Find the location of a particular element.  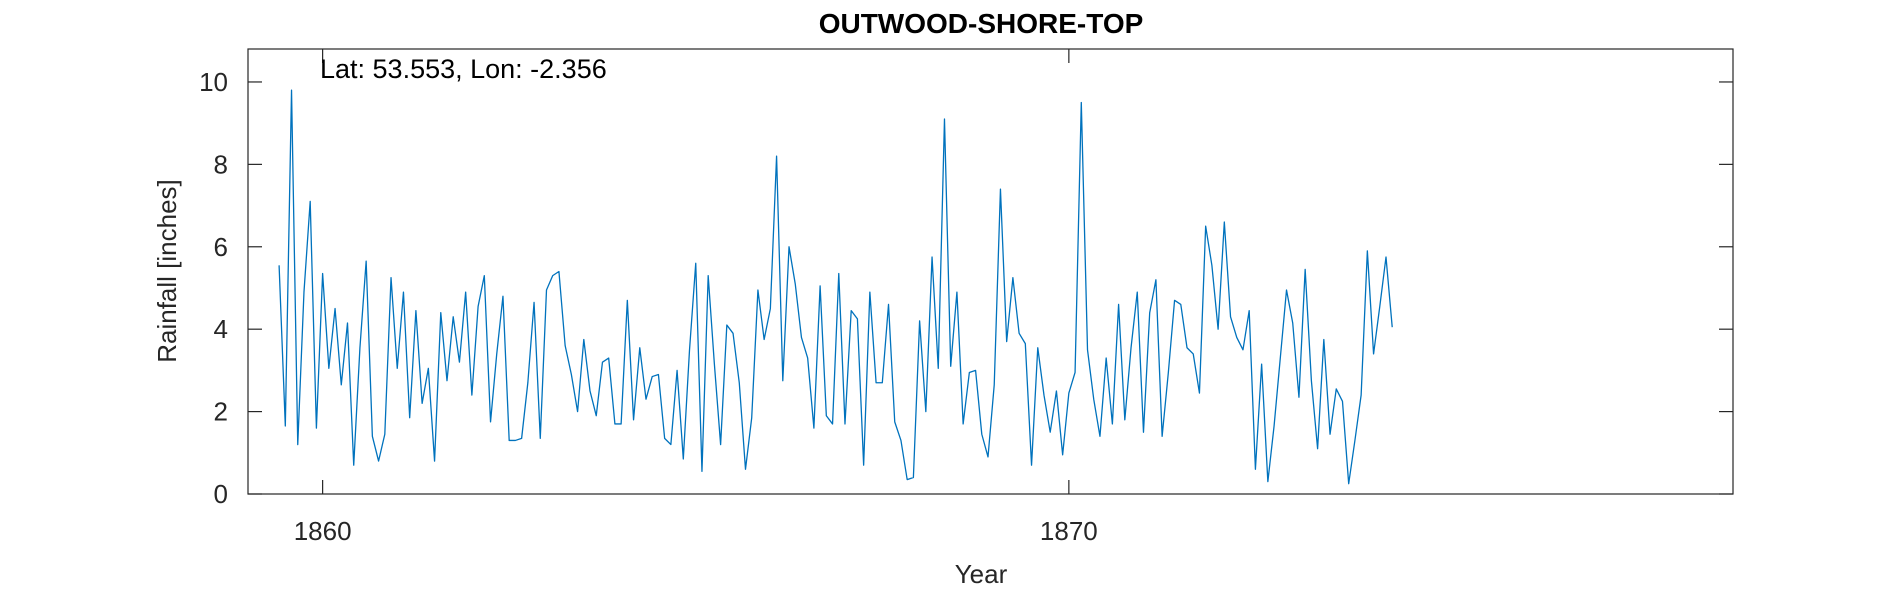

y-tick-label: 10 is located at coordinates (213, 82).